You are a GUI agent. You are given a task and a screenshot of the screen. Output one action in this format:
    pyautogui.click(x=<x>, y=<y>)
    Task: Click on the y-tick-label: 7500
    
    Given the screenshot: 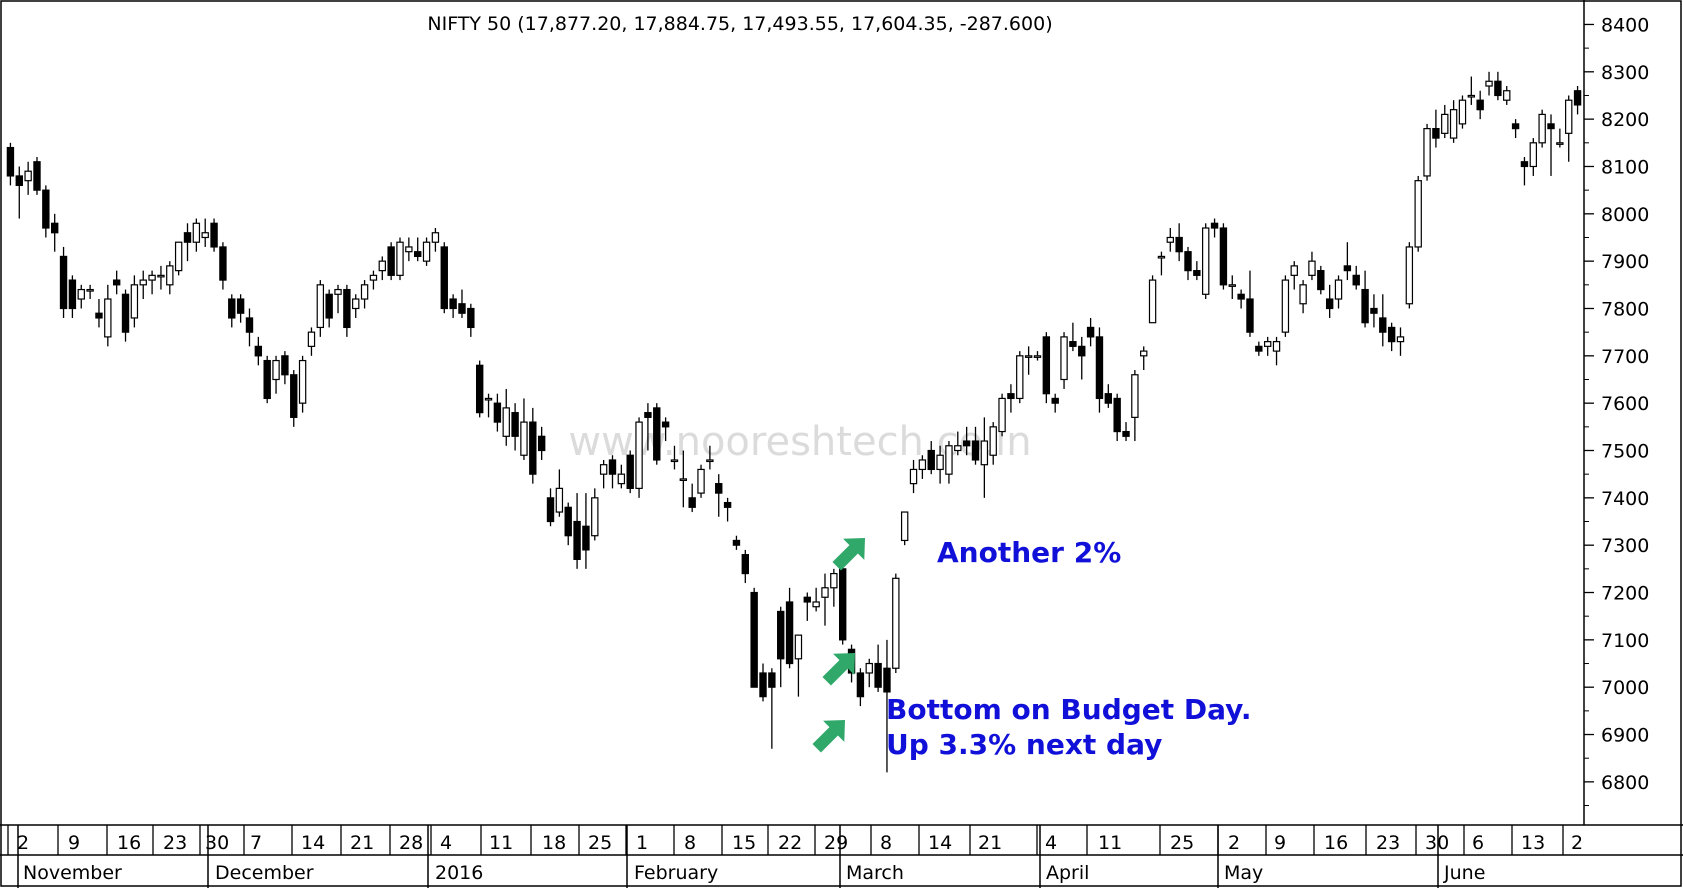 What is the action you would take?
    pyautogui.click(x=1625, y=452)
    